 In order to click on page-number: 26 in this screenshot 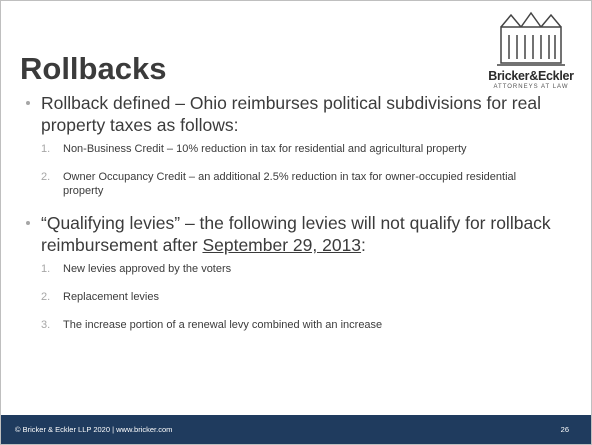, I will do `click(564, 429)`.